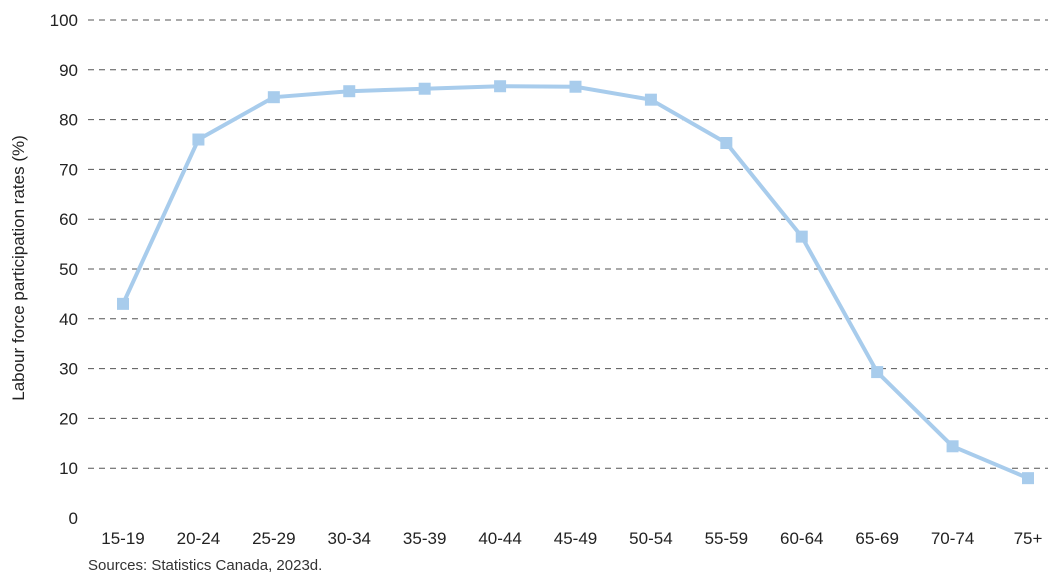  Describe the element at coordinates (68, 120) in the screenshot. I see `y-tick-label: 80` at that location.